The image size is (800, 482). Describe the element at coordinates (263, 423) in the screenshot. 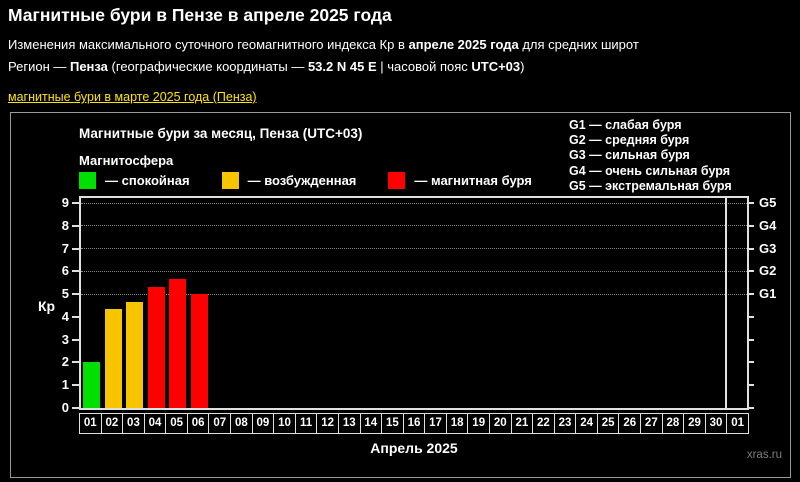

I see `day-label-09: 09` at that location.